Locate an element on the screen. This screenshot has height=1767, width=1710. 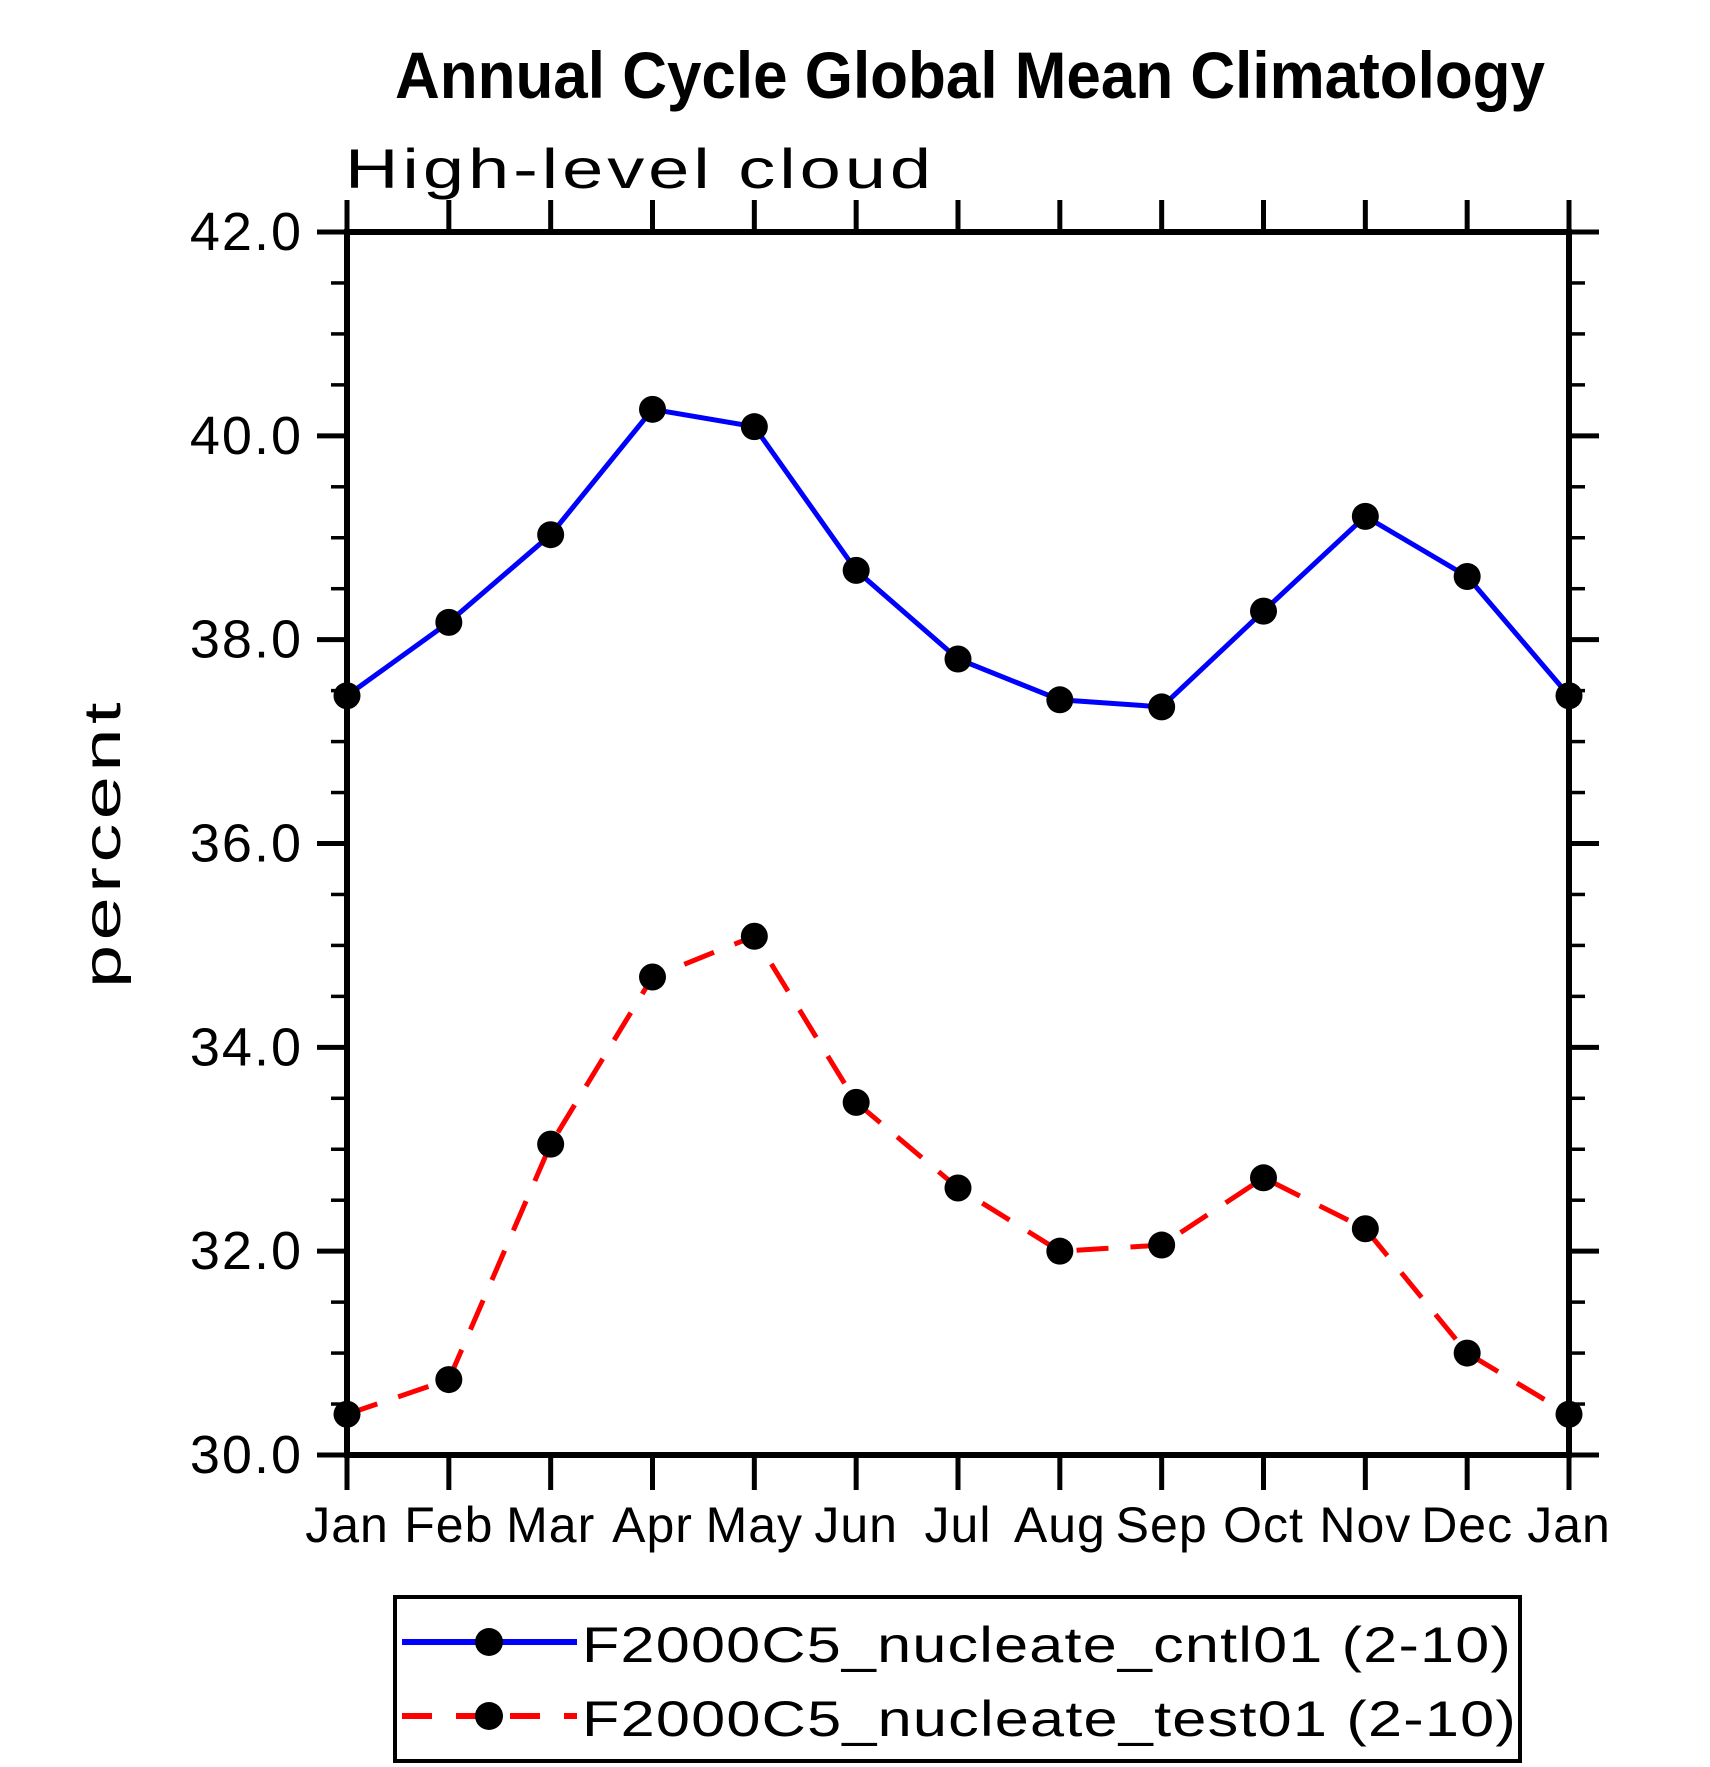
month-label: Nov is located at coordinates (1365, 1525).